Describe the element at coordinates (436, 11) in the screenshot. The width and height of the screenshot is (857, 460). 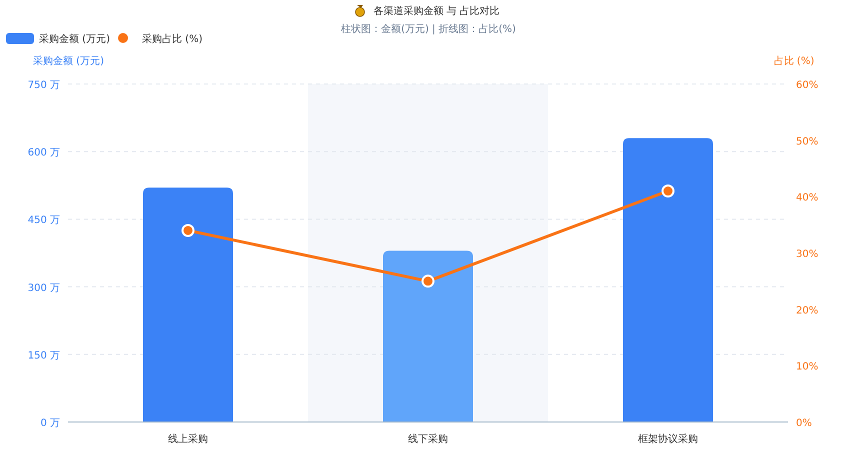
I see `chart-title: 各渠道采购金额 与 占比对比` at that location.